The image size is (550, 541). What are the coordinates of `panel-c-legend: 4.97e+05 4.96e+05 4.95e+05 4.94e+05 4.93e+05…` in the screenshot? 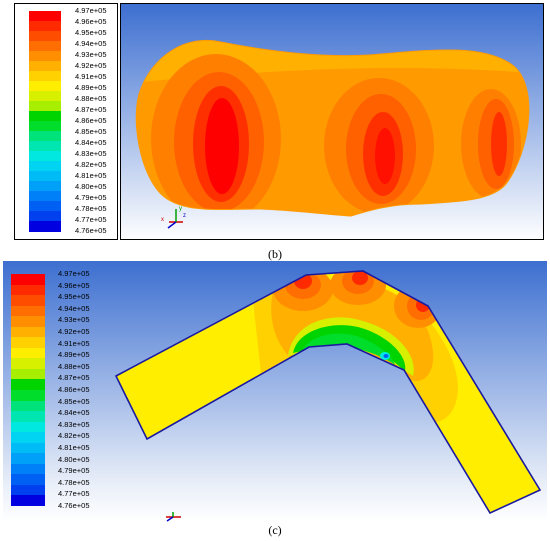 It's located at (58, 389).